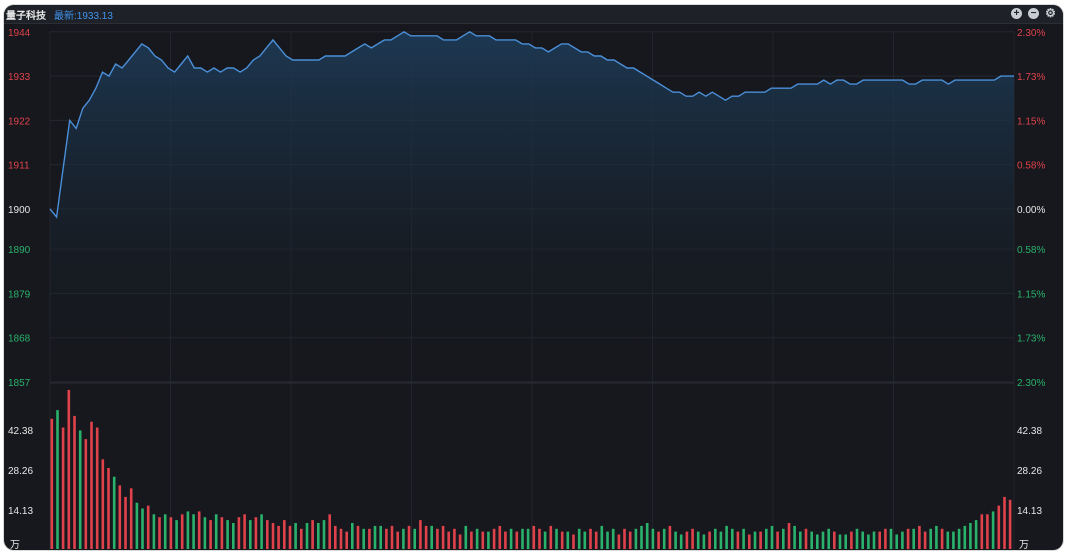 This screenshot has height=552, width=1065. What do you see at coordinates (26, 16) in the screenshot?
I see `stock-name: 量子科技` at bounding box center [26, 16].